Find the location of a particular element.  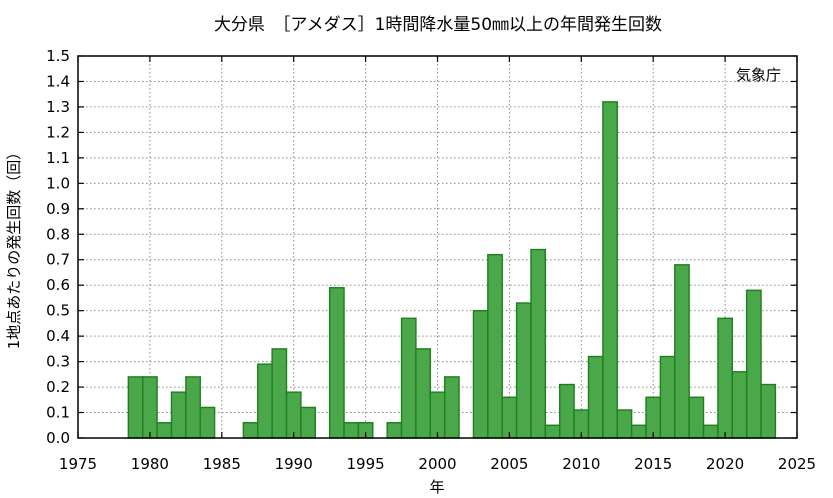

y-tick-label: 0.5 is located at coordinates (58, 311).